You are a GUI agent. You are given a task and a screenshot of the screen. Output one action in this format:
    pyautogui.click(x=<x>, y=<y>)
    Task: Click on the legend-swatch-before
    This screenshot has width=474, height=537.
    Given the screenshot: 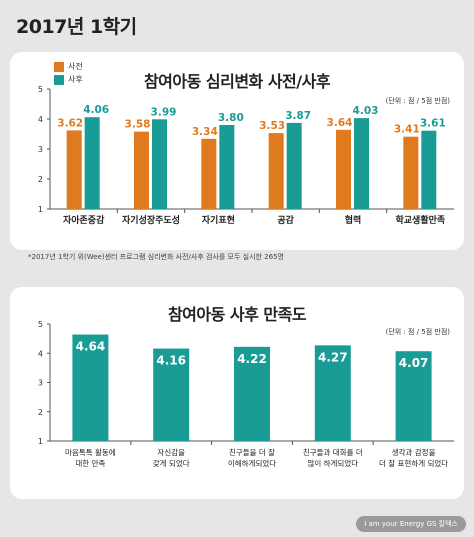 What is the action you would take?
    pyautogui.click(x=59, y=66)
    